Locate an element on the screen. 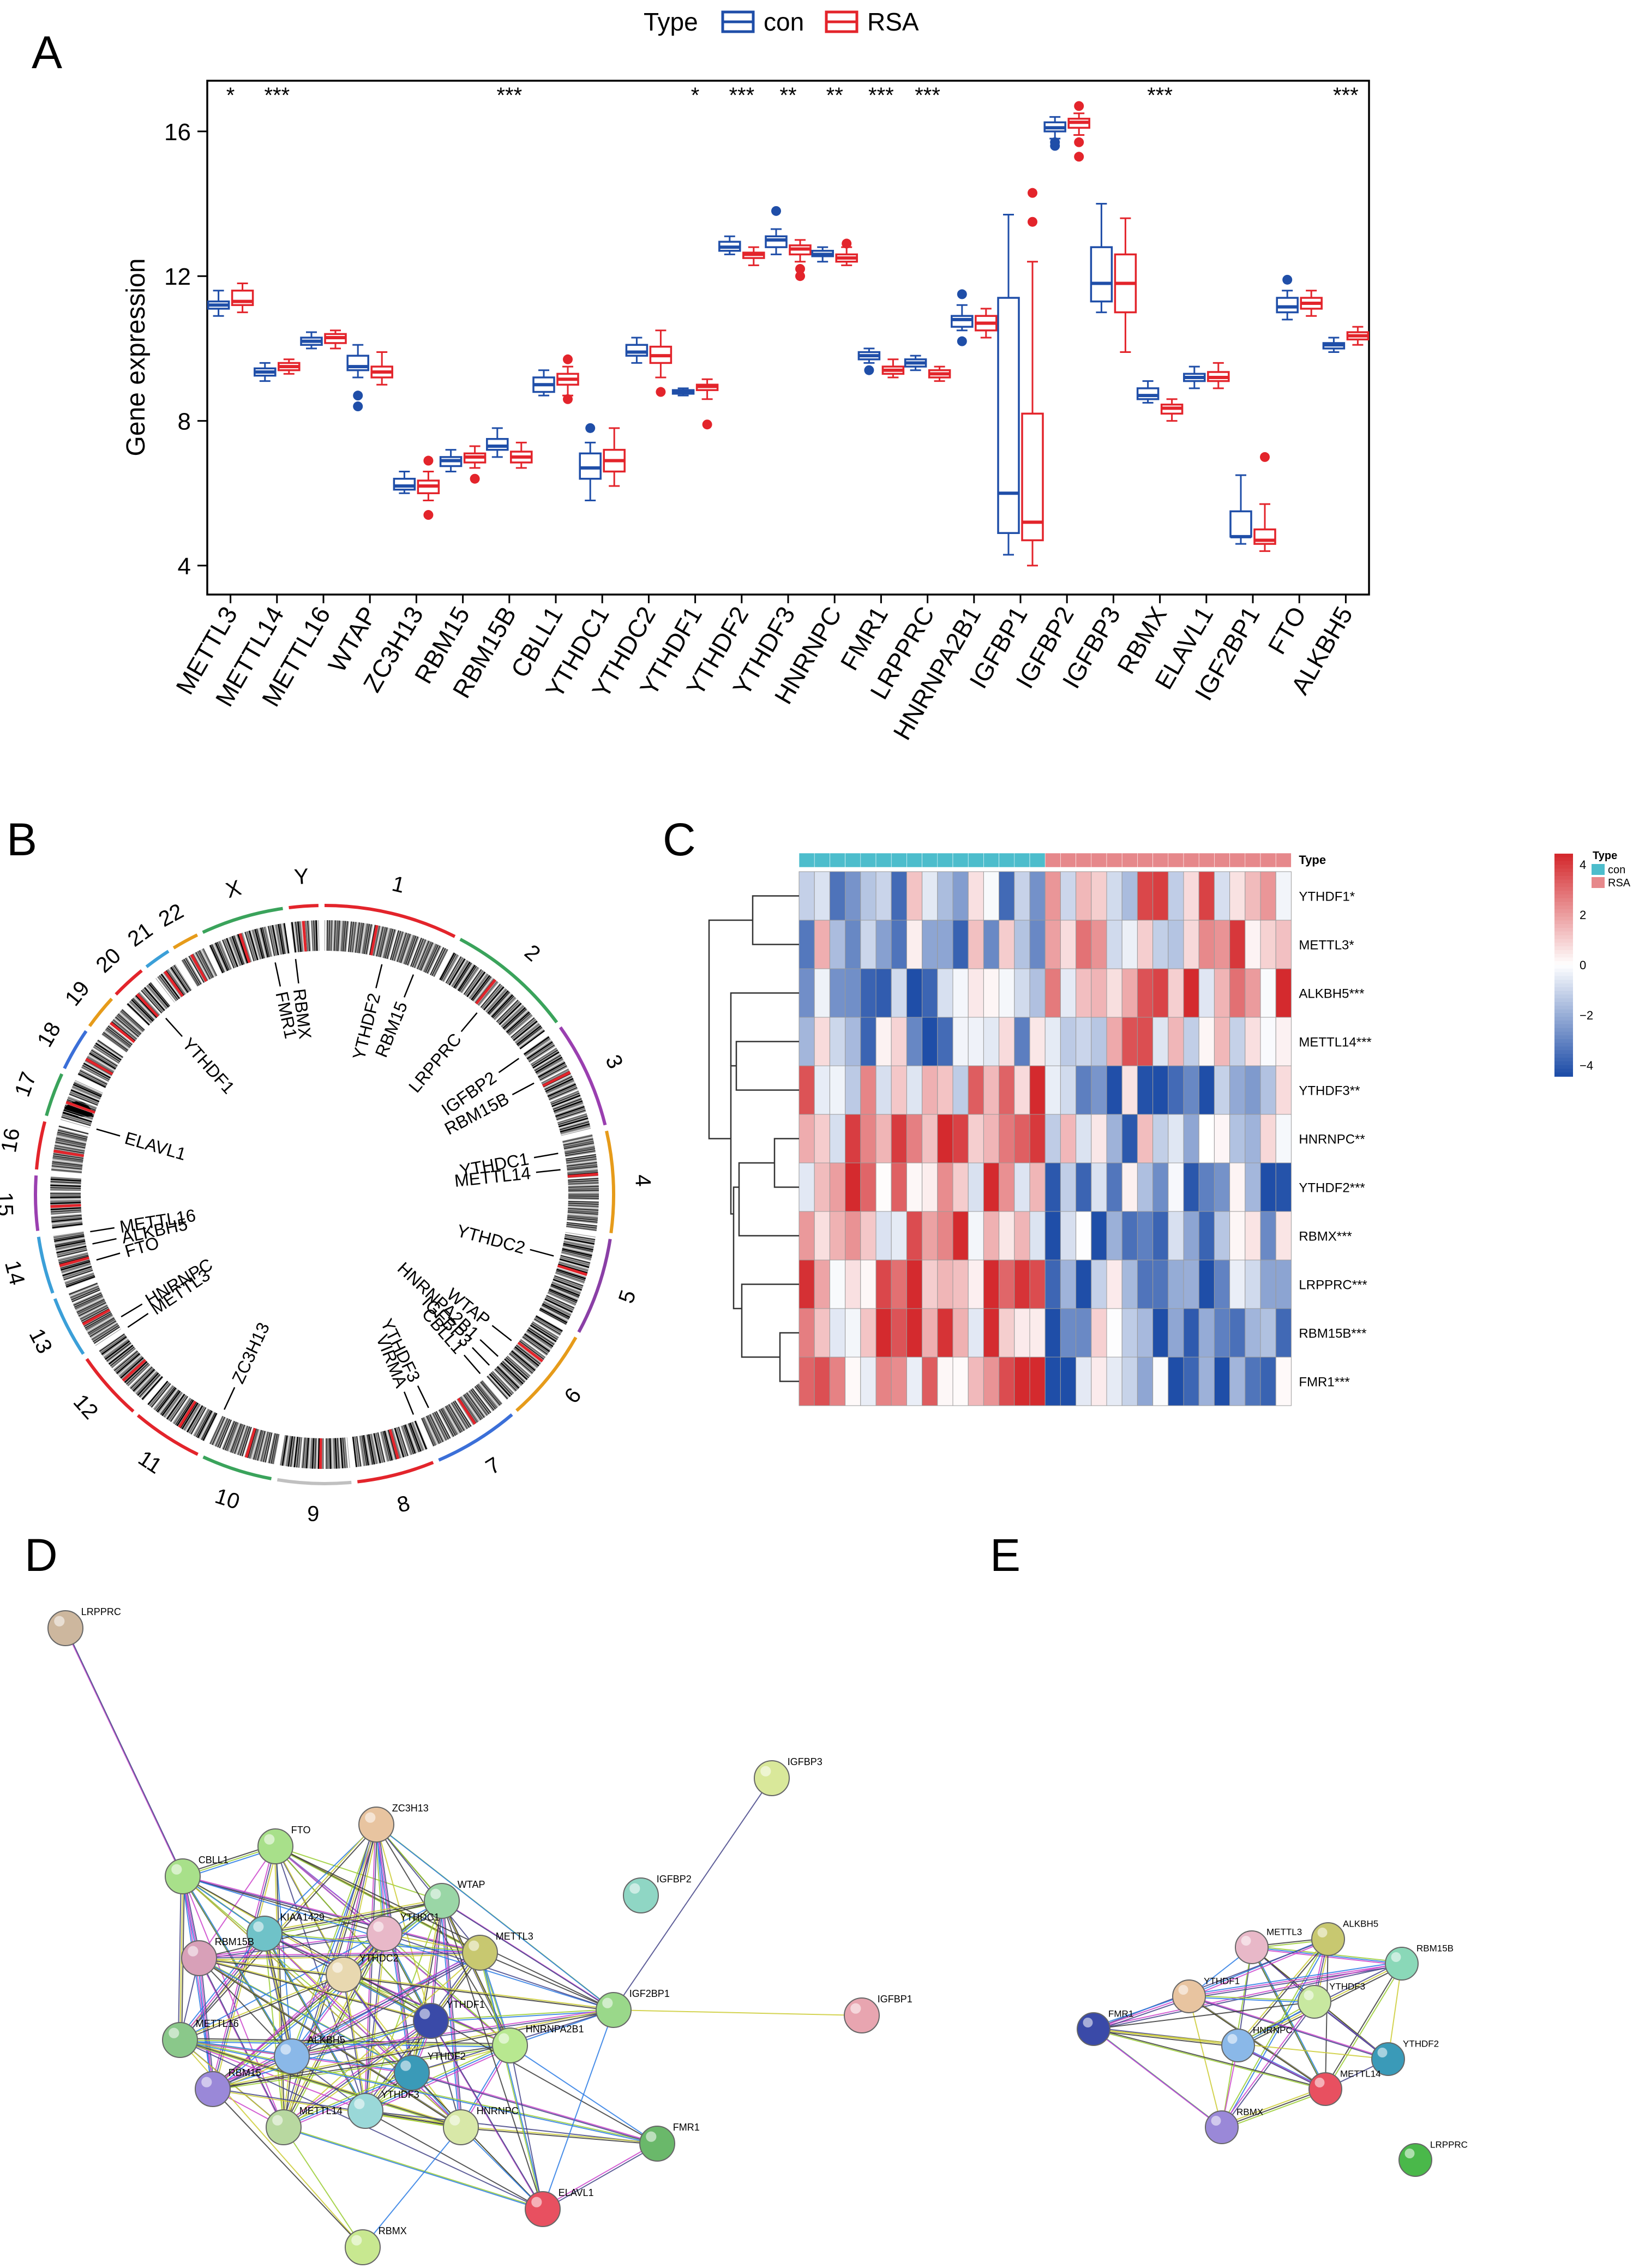 This screenshot has width=1639, height=2268. significance-mark: ** is located at coordinates (835, 95).